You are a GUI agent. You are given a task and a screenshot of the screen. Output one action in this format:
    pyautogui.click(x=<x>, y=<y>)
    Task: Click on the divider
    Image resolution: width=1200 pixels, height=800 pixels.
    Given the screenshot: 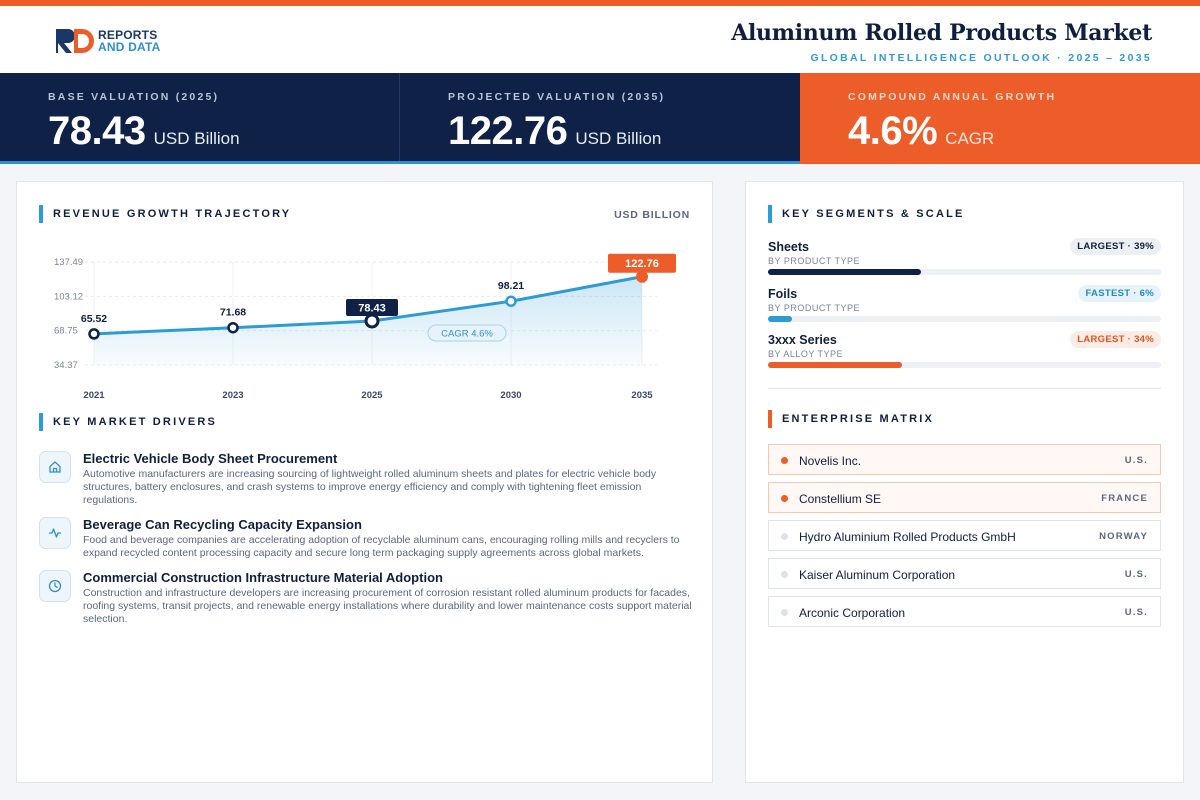 What is the action you would take?
    pyautogui.click(x=964, y=388)
    